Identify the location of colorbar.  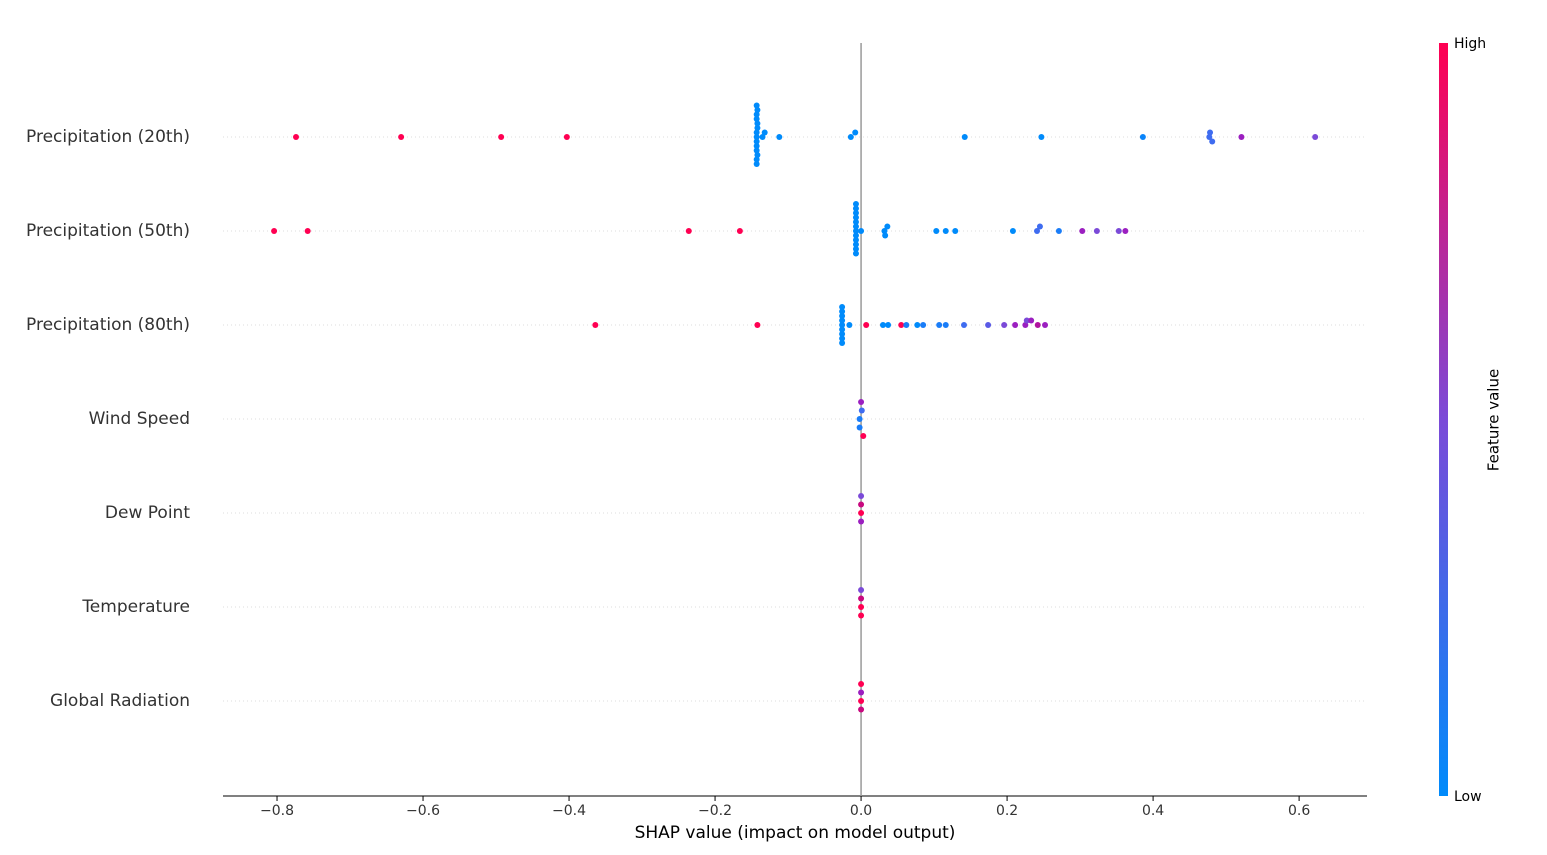
(1443, 419).